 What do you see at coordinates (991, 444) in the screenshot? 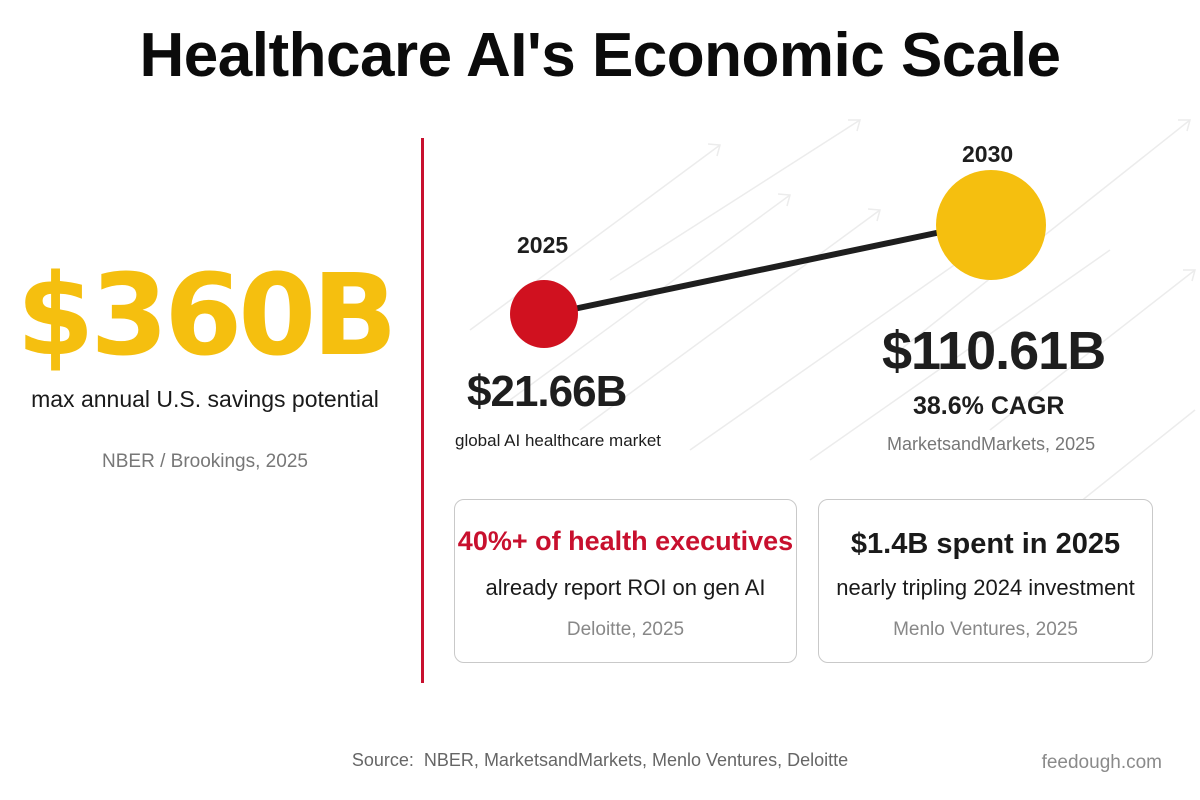
I see `market-source: MarketsandMarkets, 2025` at bounding box center [991, 444].